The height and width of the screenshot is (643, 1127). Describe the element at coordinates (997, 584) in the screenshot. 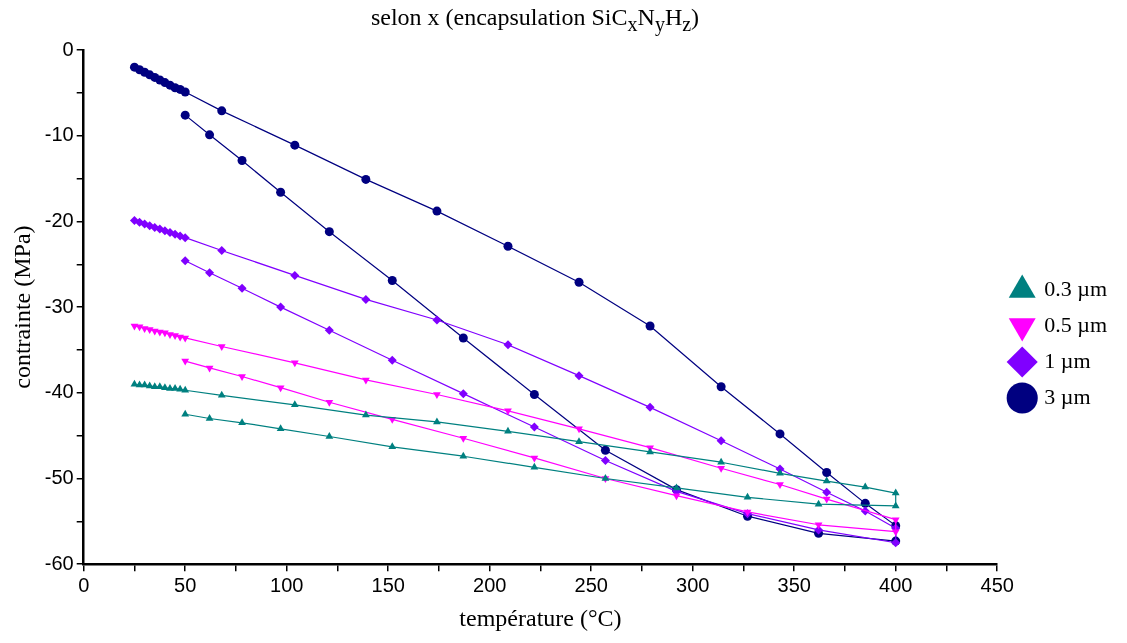

I see `x-tick-label: 450` at that location.